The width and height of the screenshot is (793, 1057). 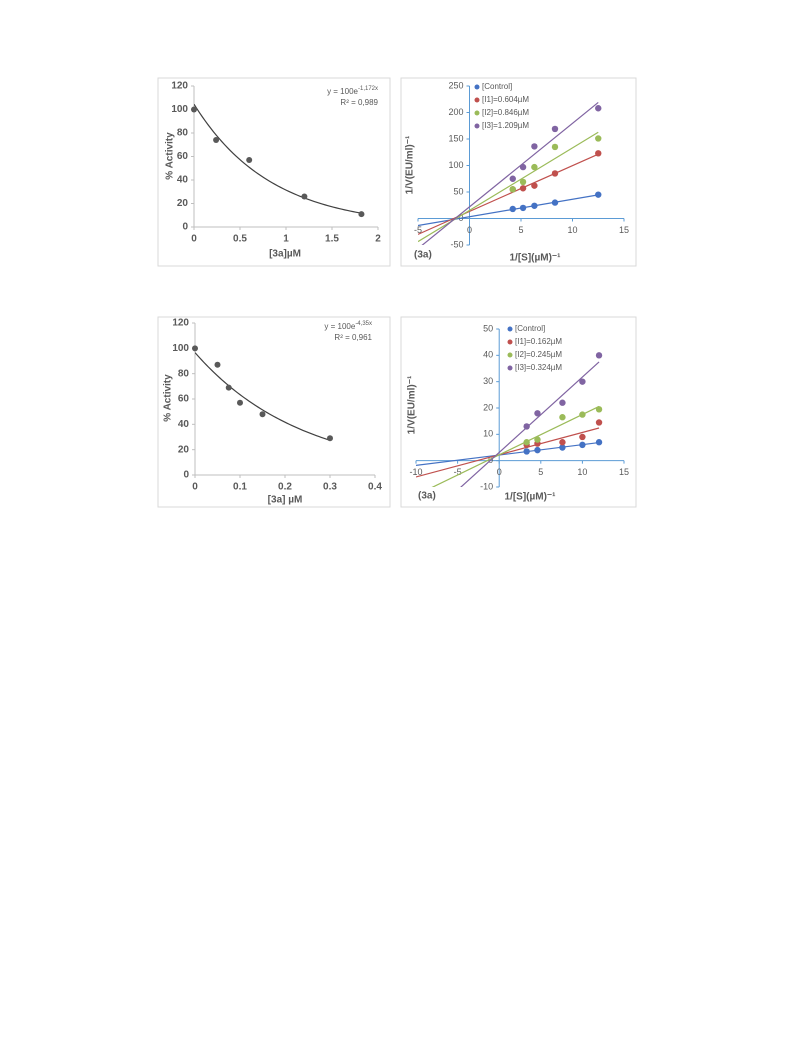 What do you see at coordinates (415, 472) in the screenshot?
I see `x-tick-label: -10` at bounding box center [415, 472].